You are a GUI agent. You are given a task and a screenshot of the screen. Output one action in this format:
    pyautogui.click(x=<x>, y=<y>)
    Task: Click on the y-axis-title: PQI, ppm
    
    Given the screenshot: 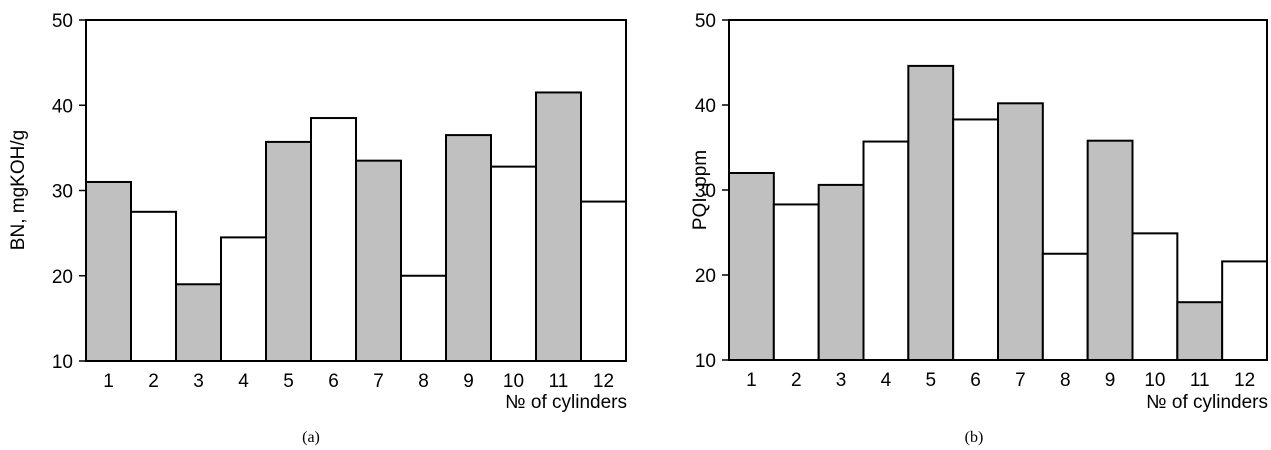 What is the action you would take?
    pyautogui.click(x=700, y=190)
    